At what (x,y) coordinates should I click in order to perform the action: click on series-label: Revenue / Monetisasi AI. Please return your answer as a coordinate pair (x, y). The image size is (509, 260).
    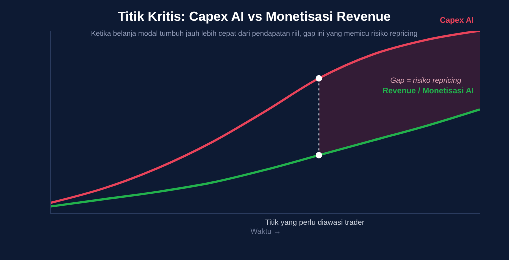
    Looking at the image, I should click on (428, 91).